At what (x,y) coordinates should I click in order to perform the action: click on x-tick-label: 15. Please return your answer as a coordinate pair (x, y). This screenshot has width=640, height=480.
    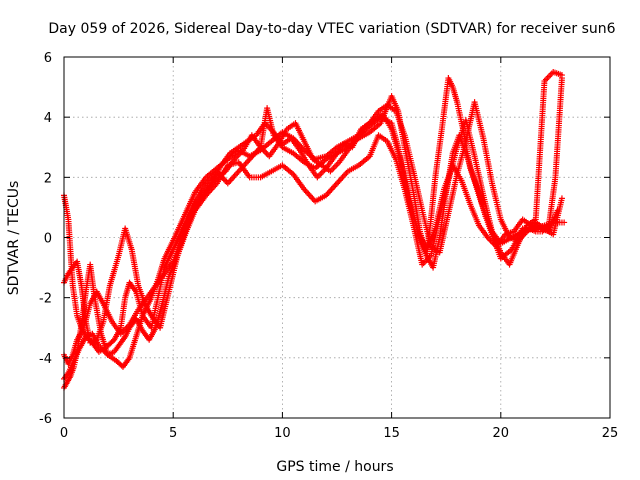
    Looking at the image, I should click on (391, 433).